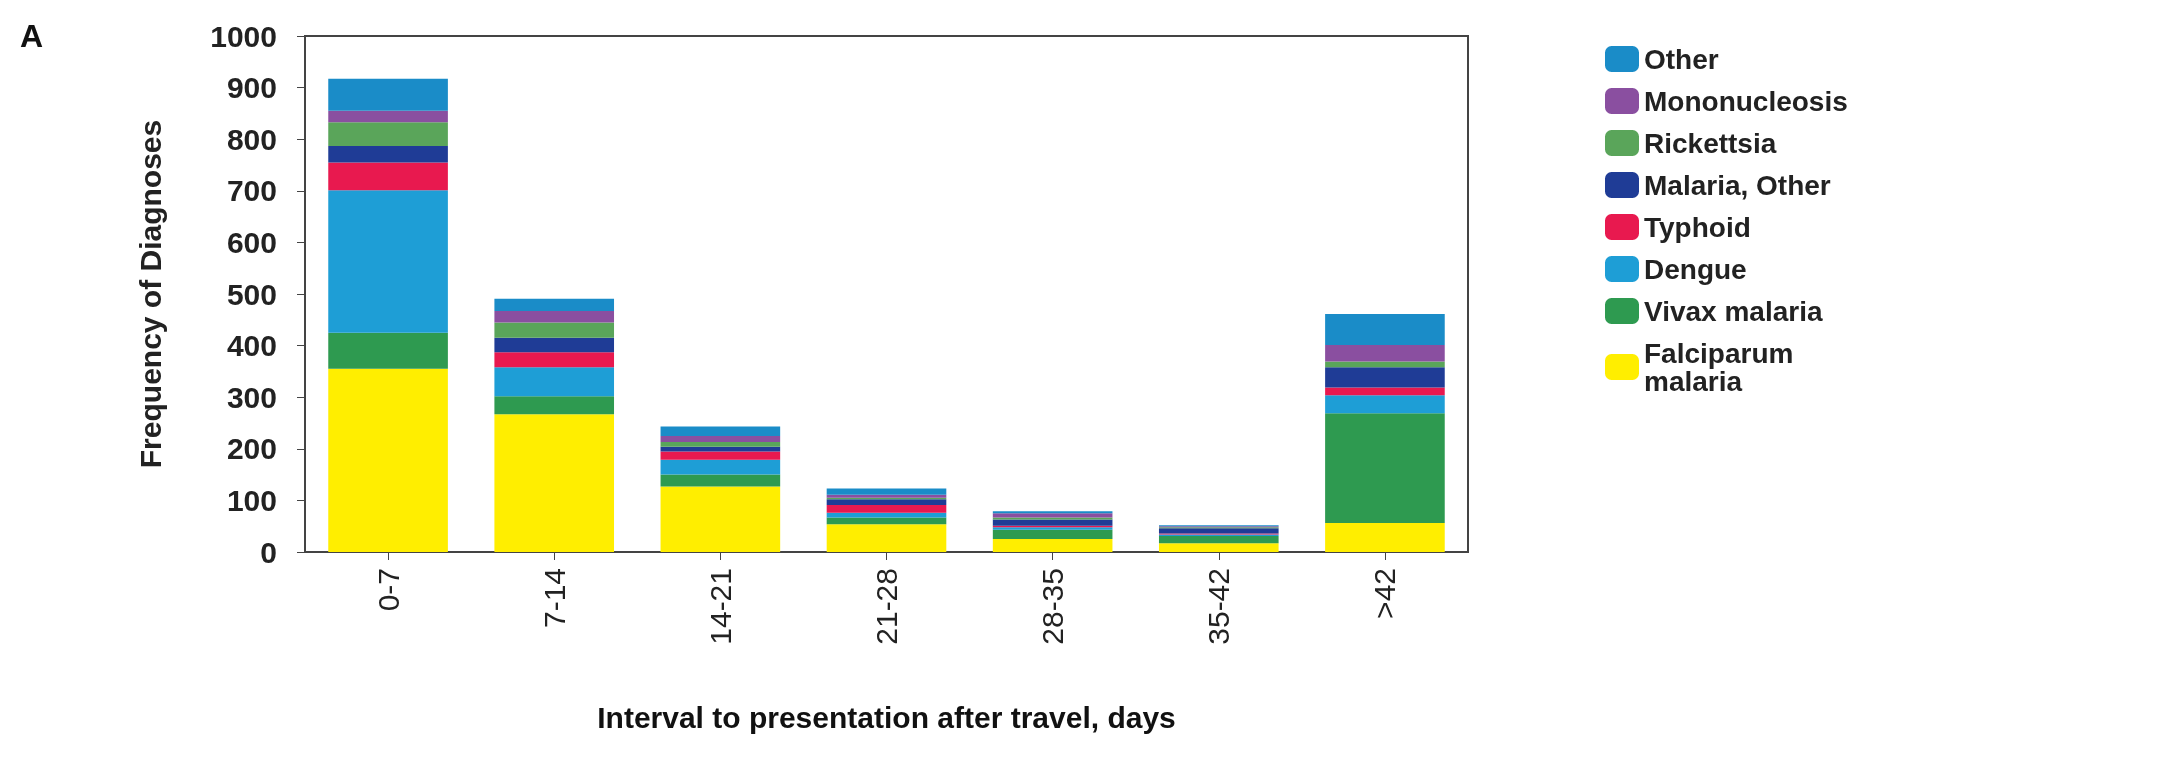 The width and height of the screenshot is (2168, 761). I want to click on y-tick-label: 700, so click(251, 191).